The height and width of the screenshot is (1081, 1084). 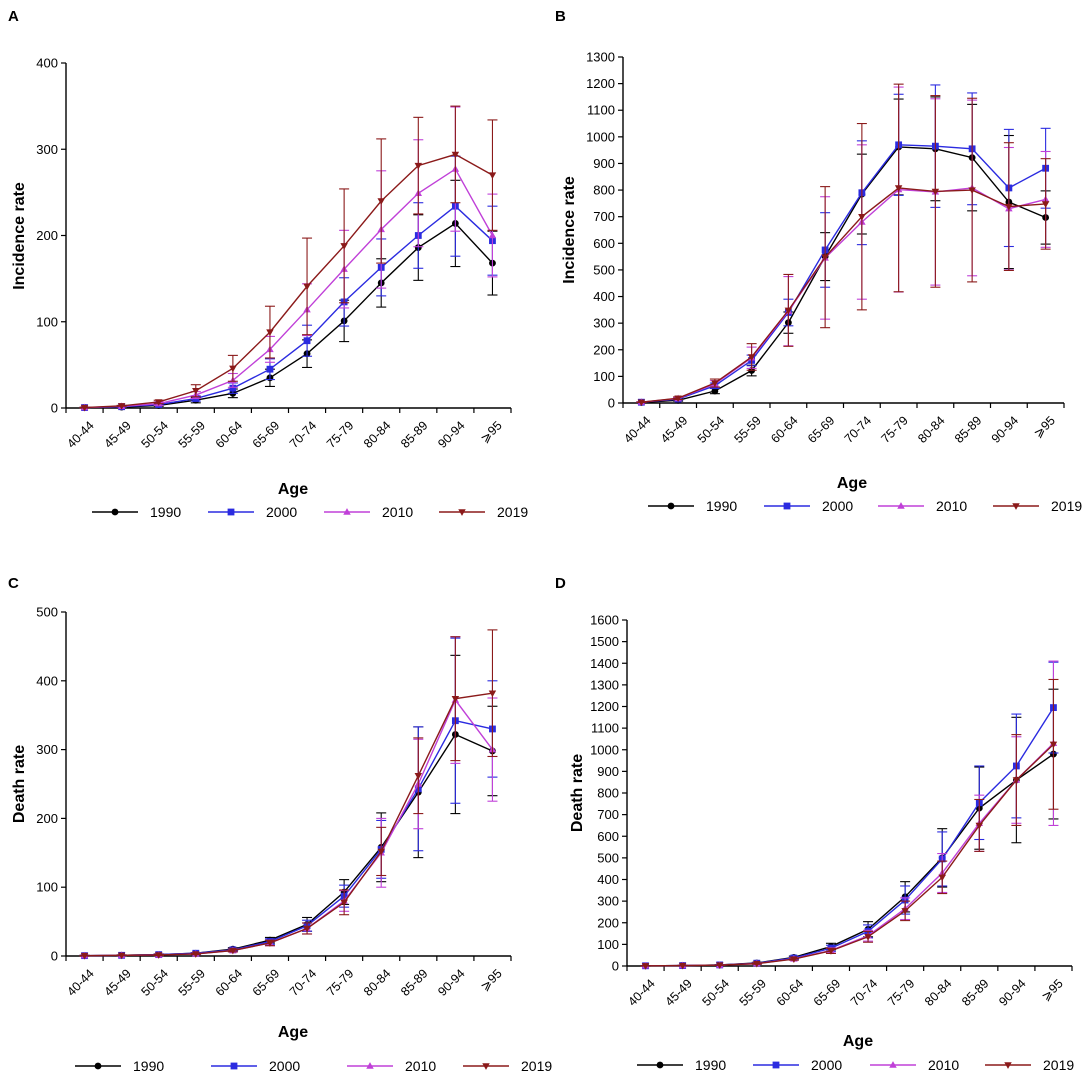 I want to click on x-tick-label: 85-89, so click(x=414, y=982).